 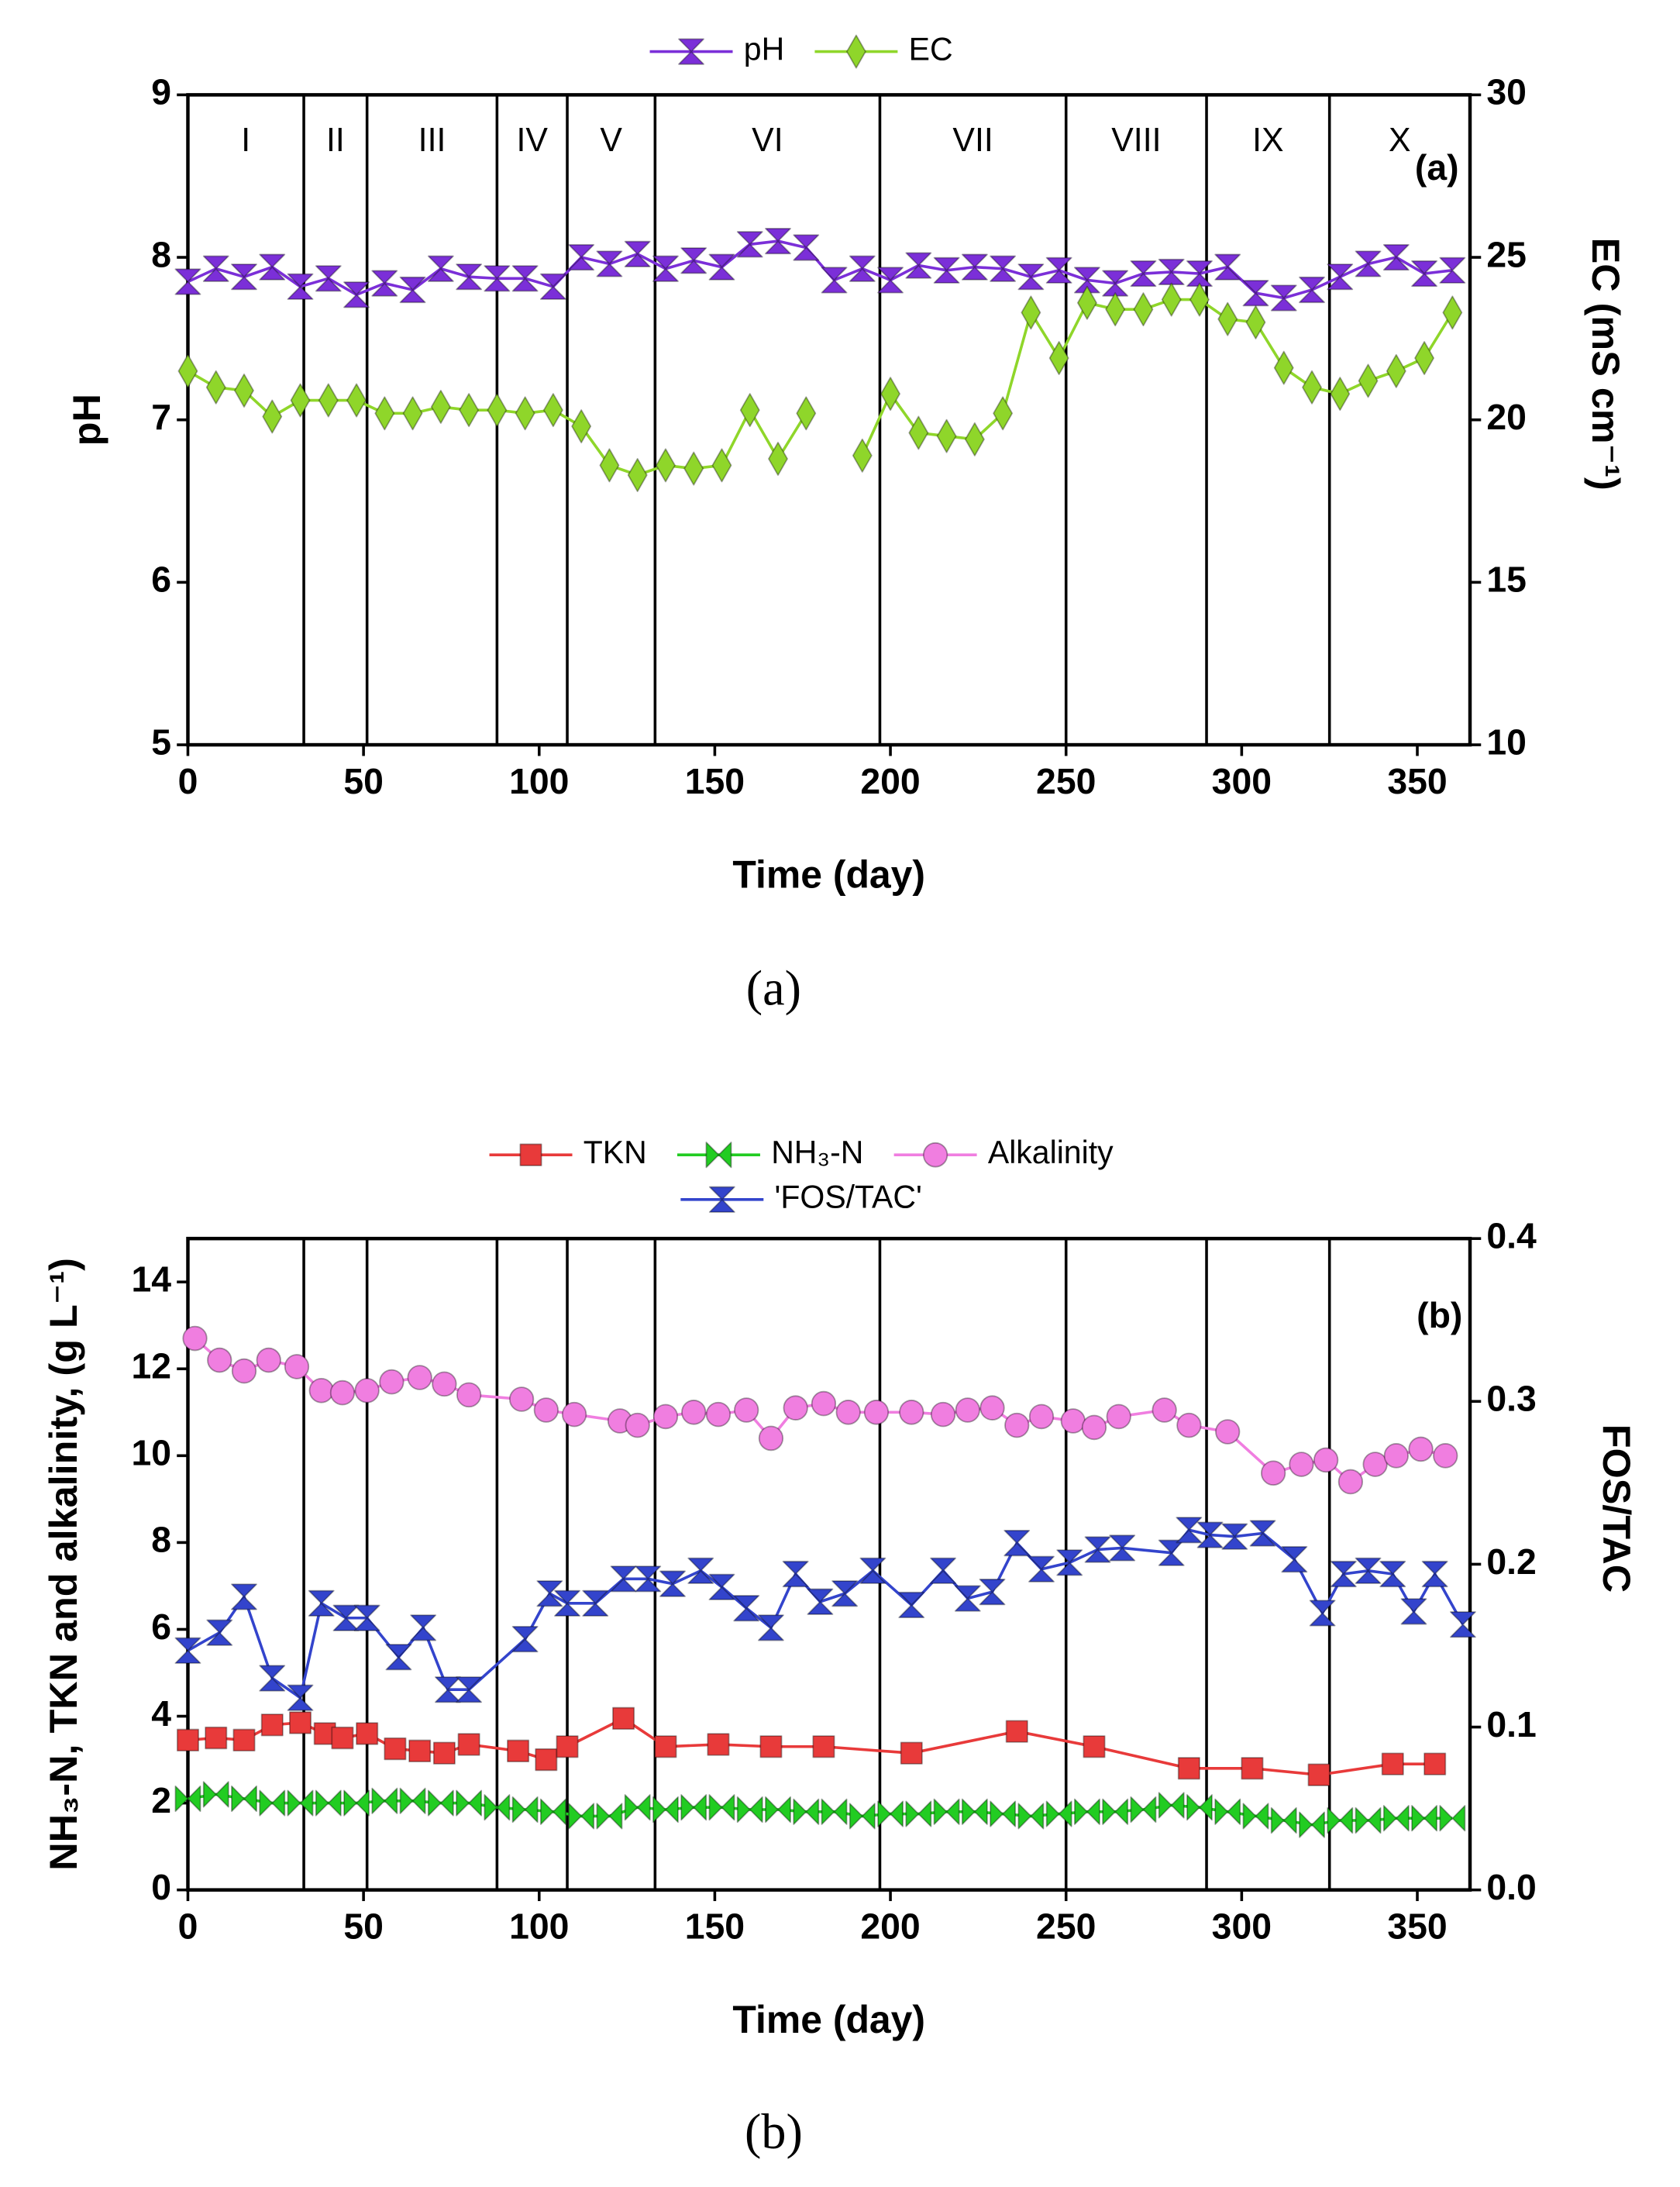 I want to click on annotation: (b), so click(x=1439, y=1315).